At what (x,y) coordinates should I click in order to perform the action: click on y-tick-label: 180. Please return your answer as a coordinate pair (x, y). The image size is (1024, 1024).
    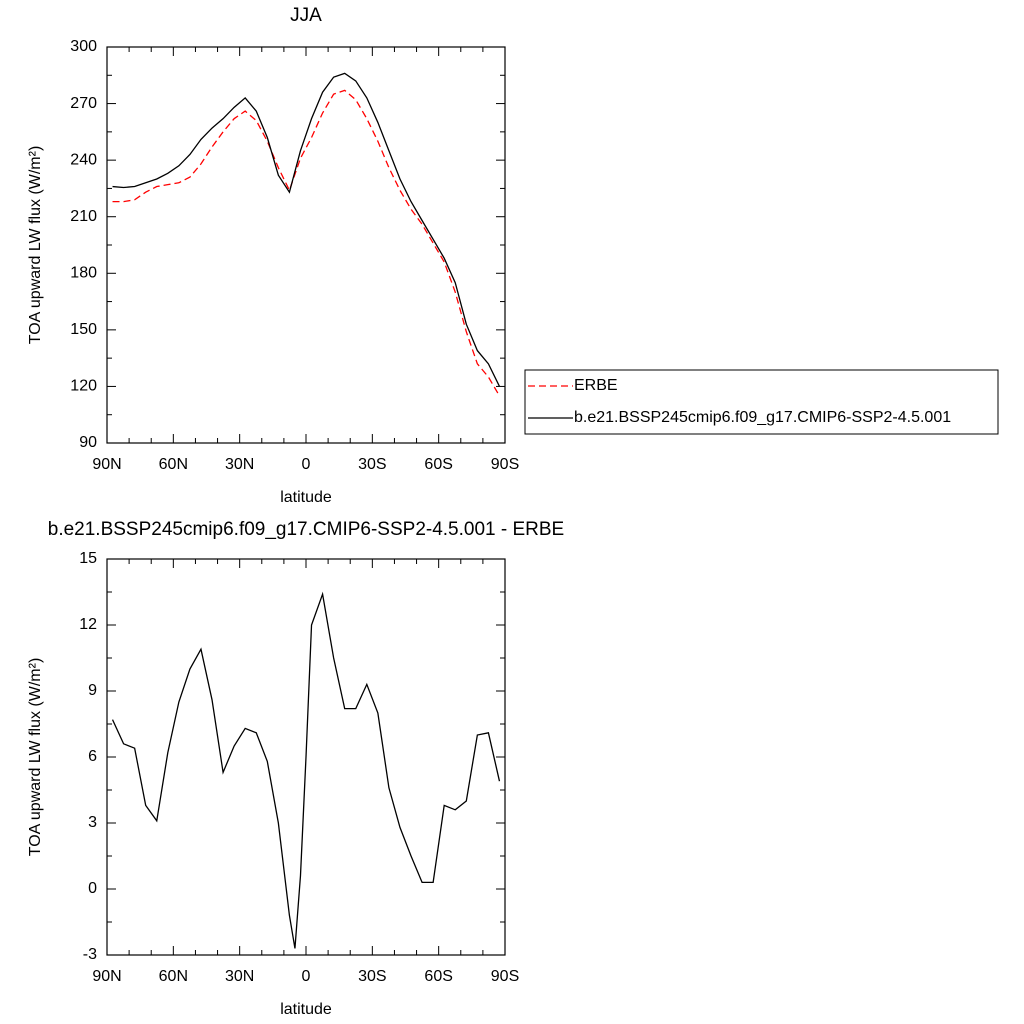
    Looking at the image, I should click on (83, 273).